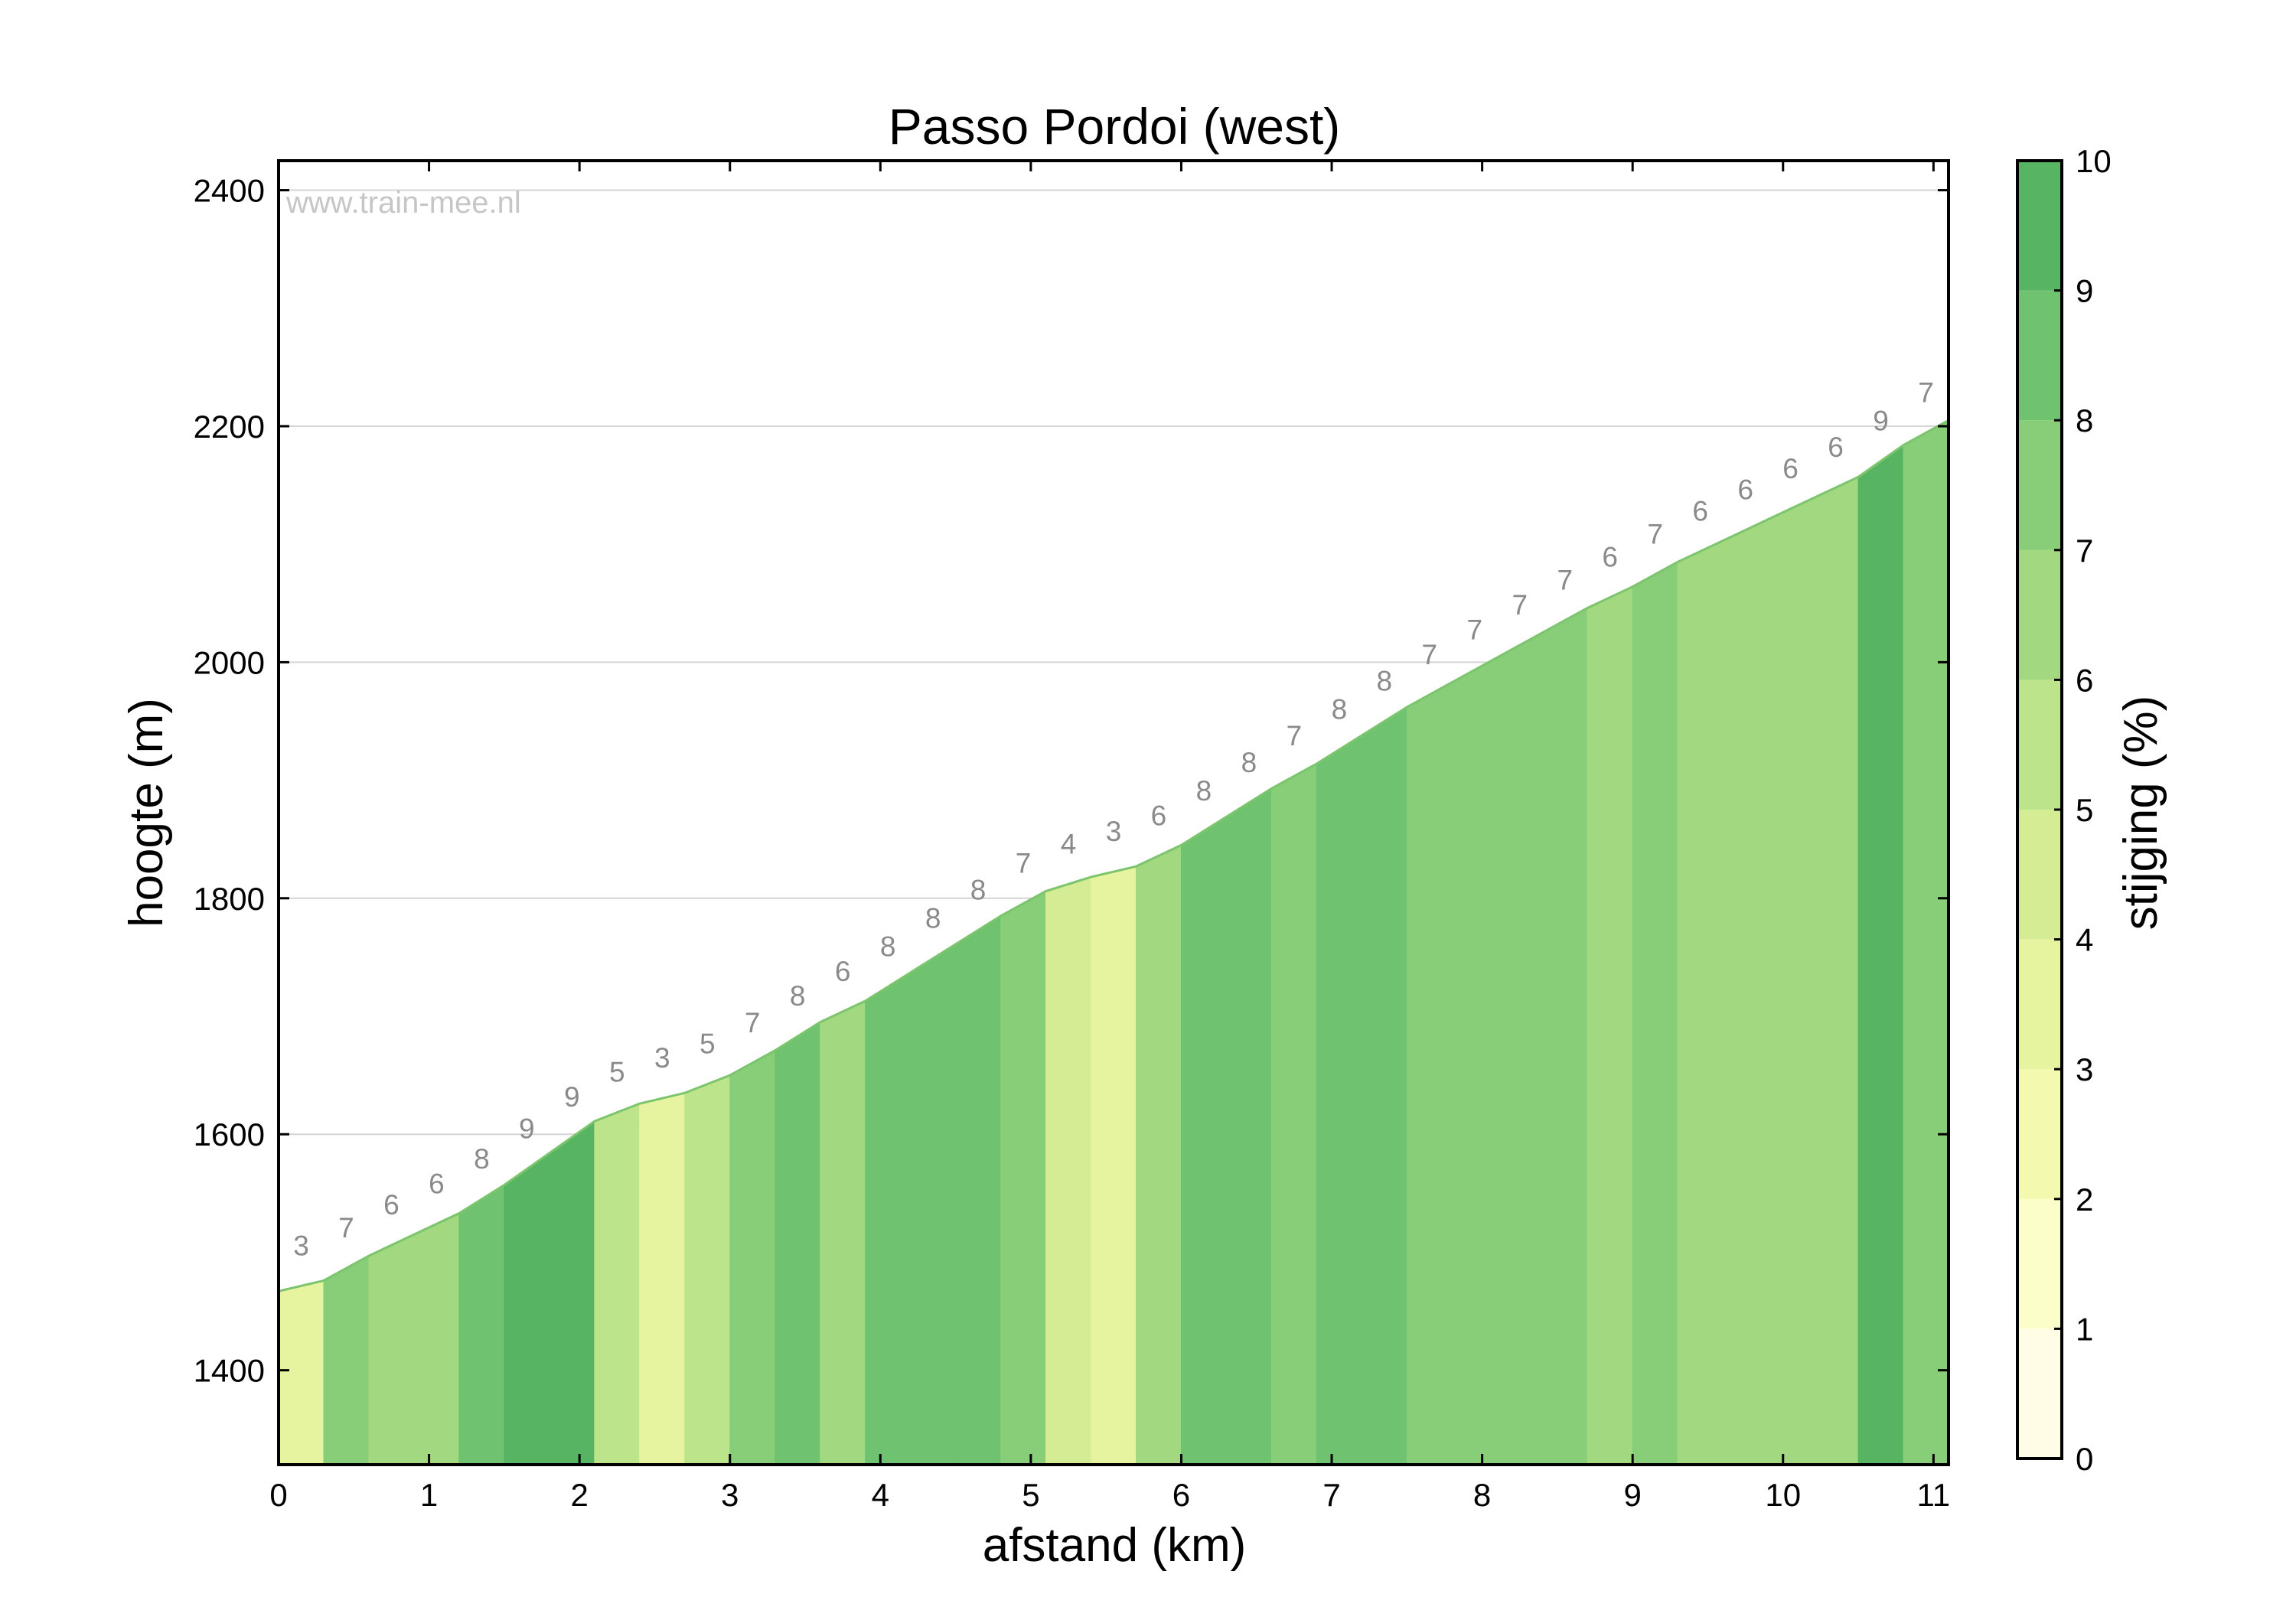 This screenshot has width=2296, height=1607. I want to click on grade-label-15: 8, so click(978, 890).